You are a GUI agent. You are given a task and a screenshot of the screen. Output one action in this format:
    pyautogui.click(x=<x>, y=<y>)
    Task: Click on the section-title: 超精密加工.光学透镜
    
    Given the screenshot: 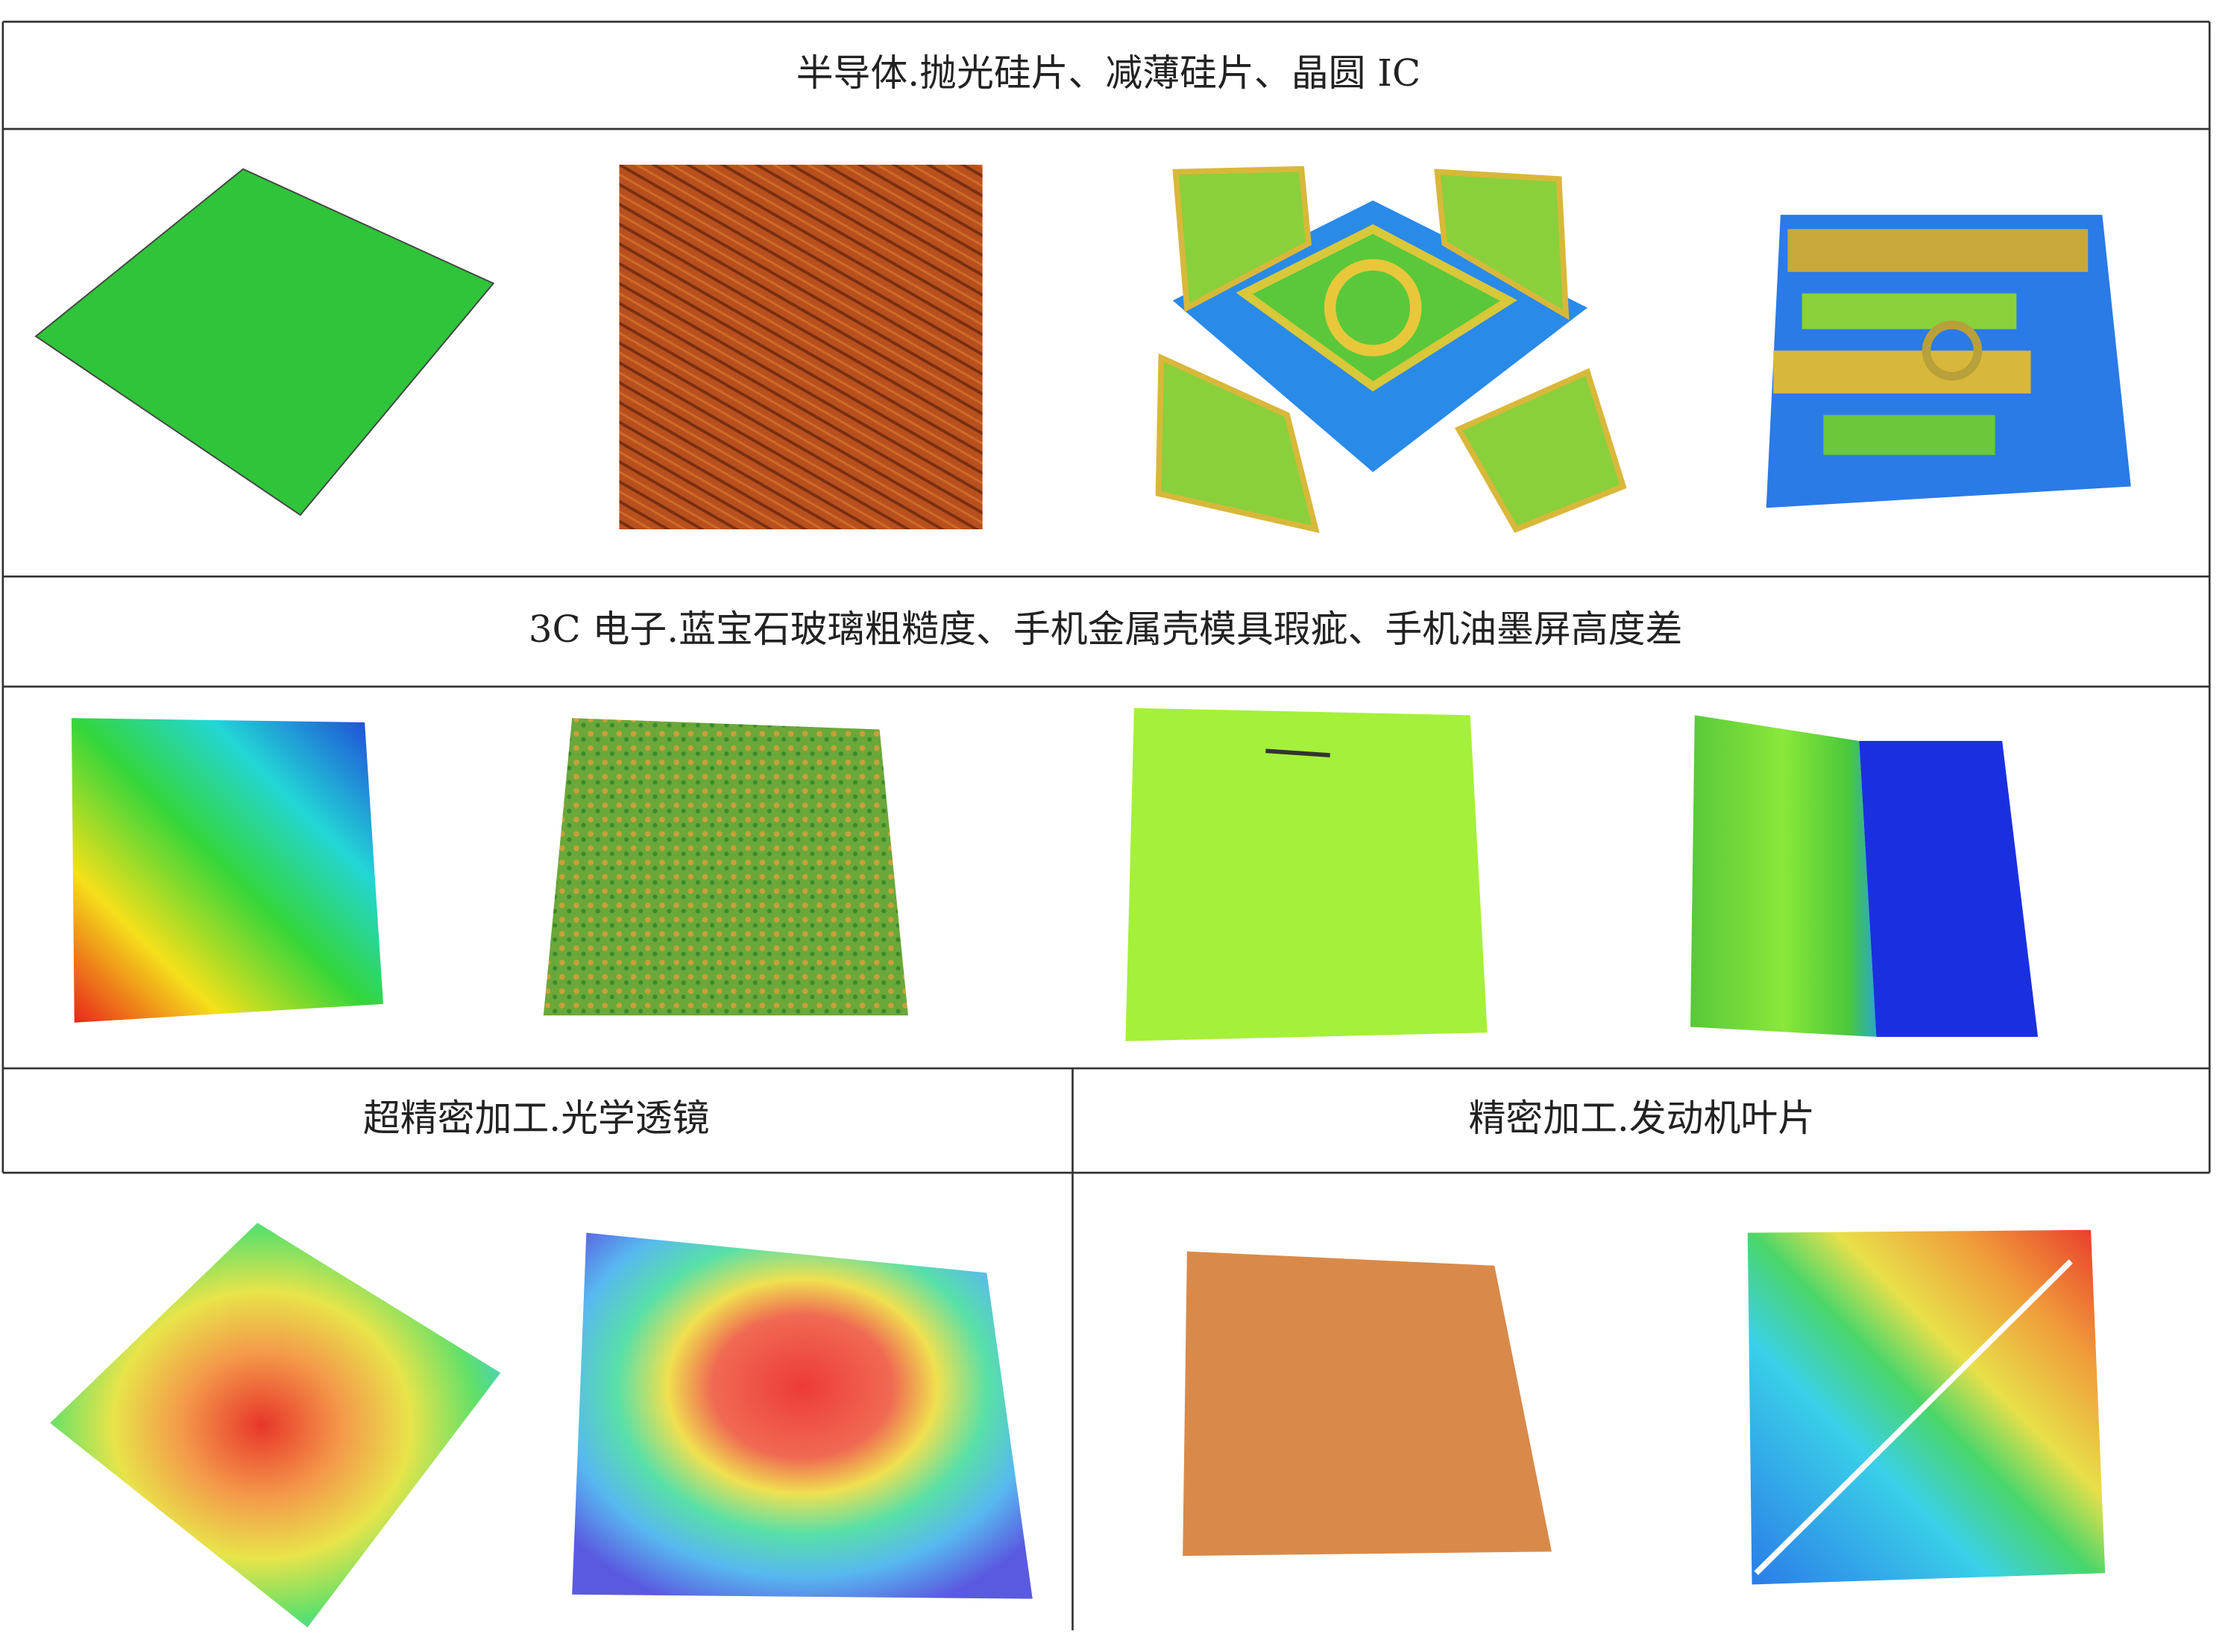 What is the action you would take?
    pyautogui.click(x=536, y=1118)
    